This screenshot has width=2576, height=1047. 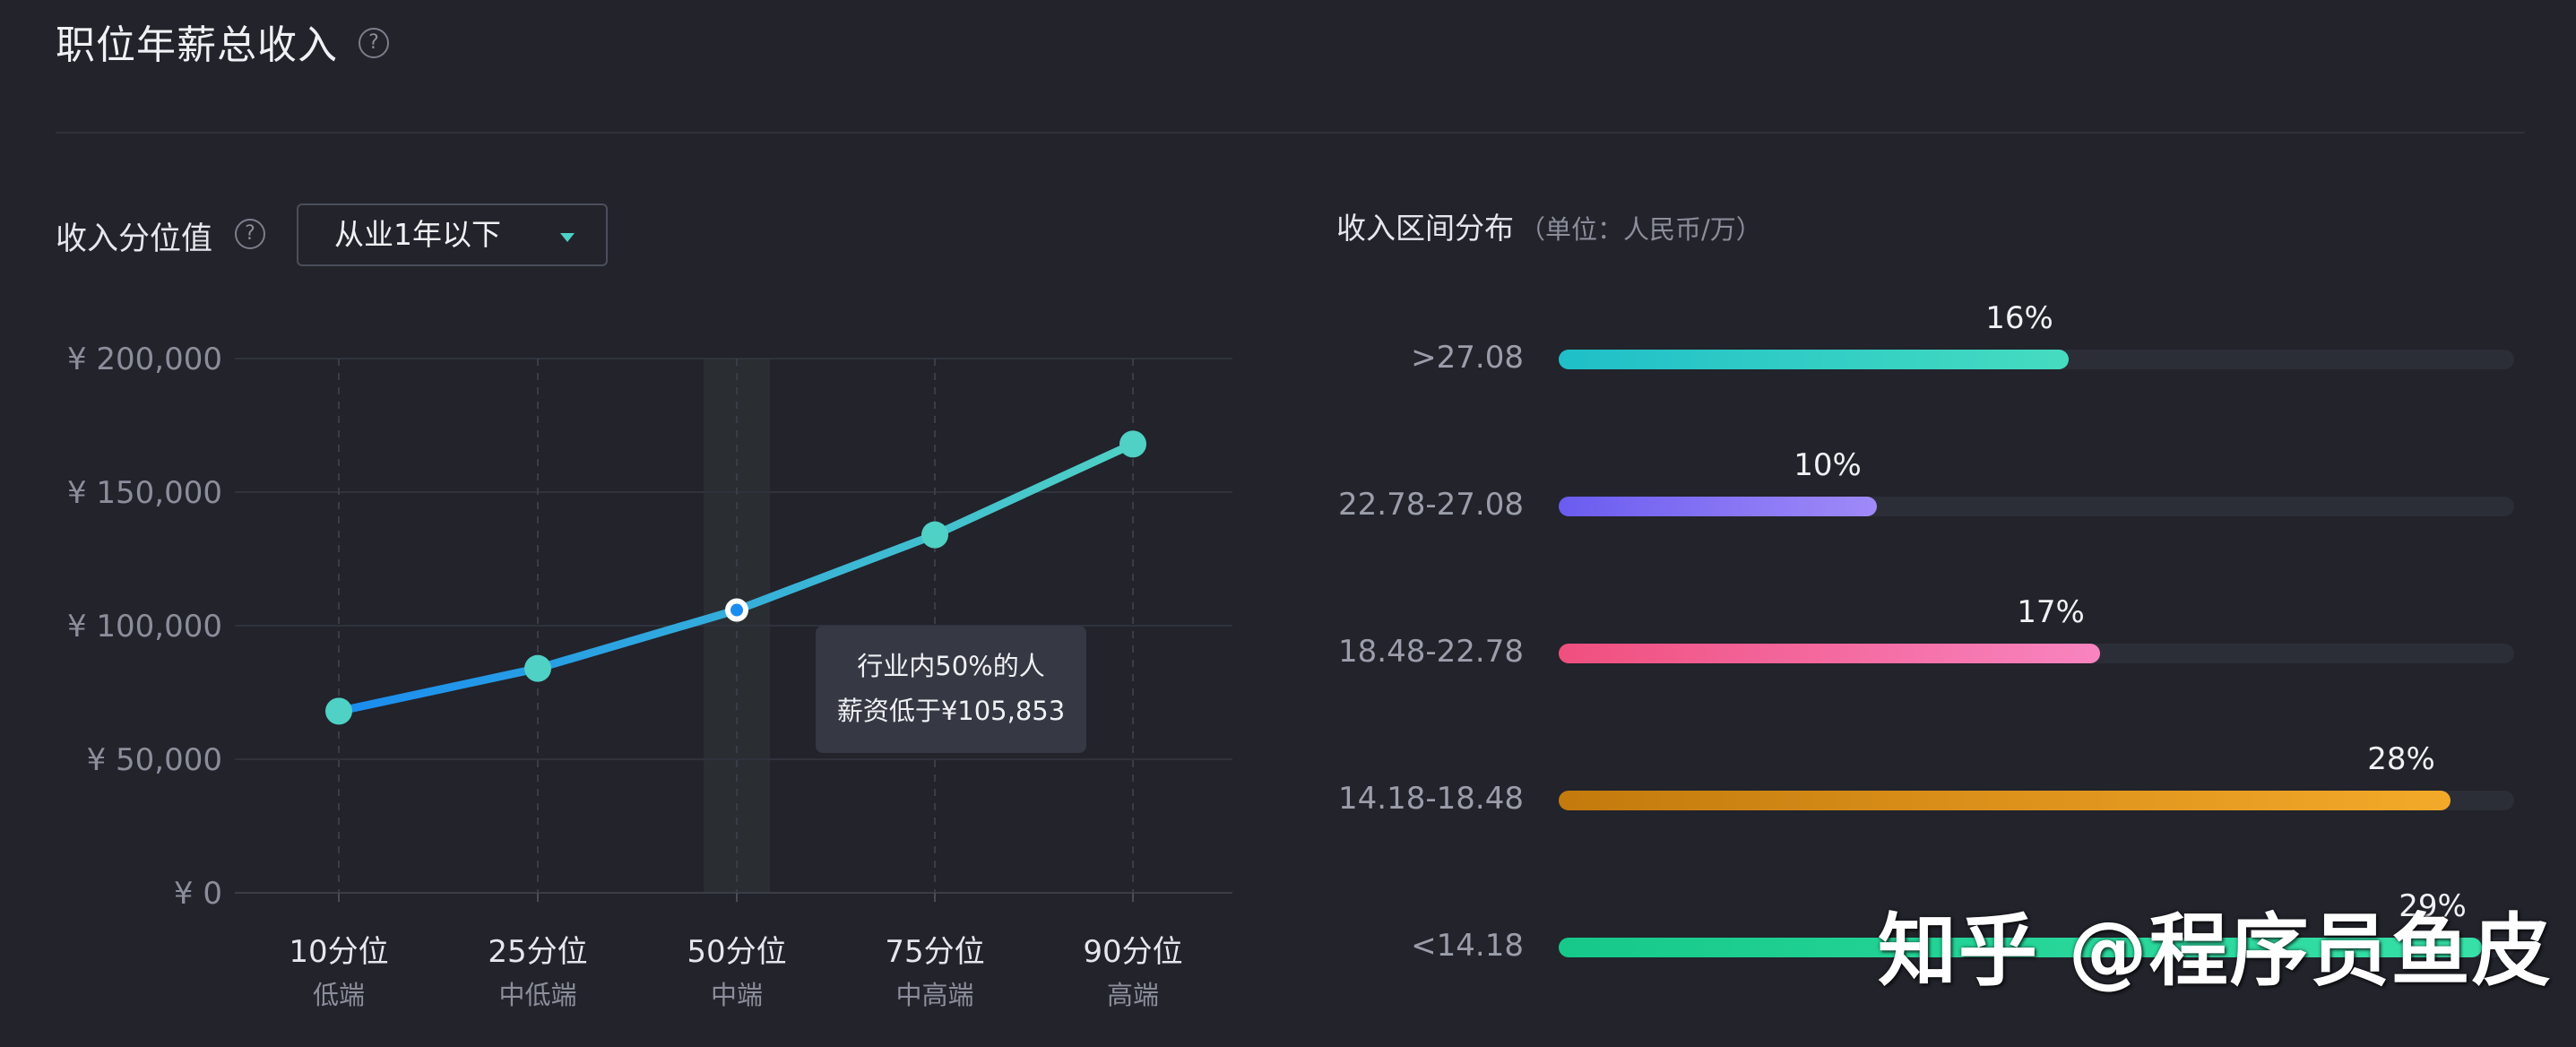 I want to click on distribution-unit: （单位：人民币/万）, so click(x=1640, y=229).